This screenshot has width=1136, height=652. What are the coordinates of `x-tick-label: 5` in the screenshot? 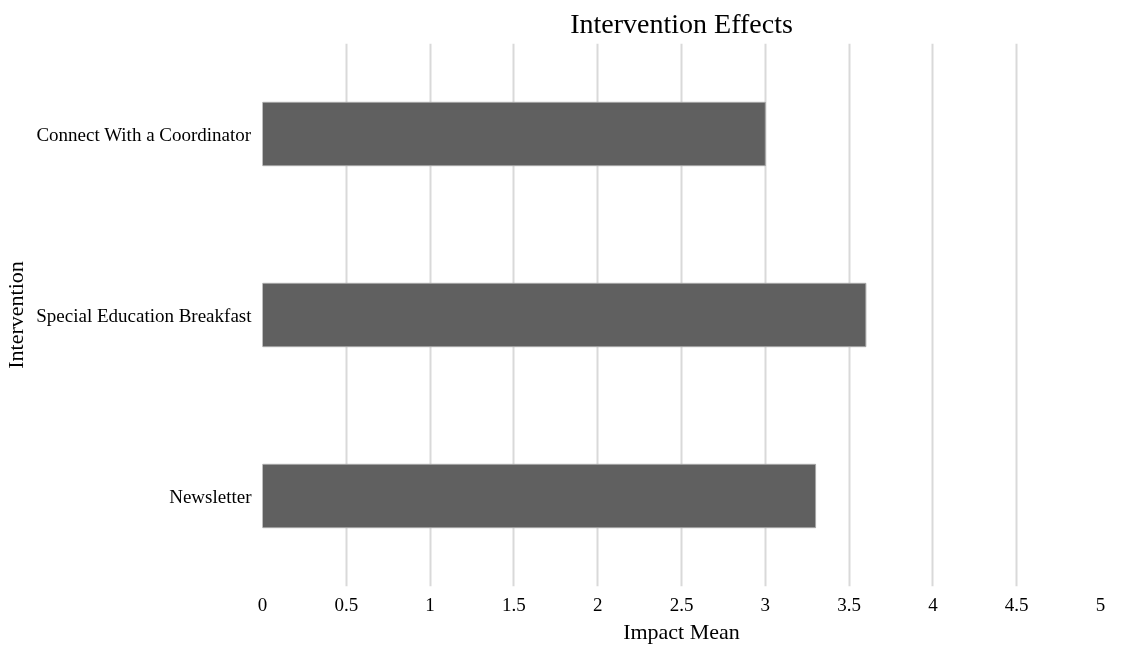 It's located at (1100, 604).